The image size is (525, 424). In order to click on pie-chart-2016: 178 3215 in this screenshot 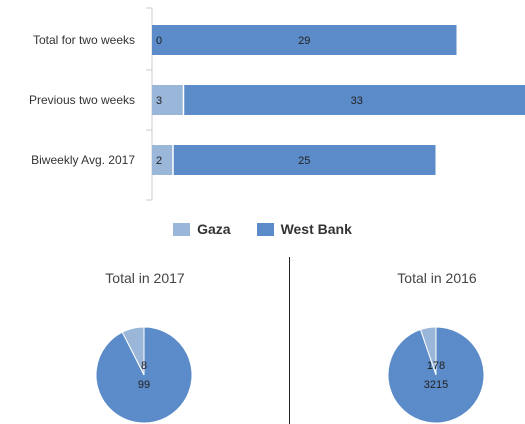, I will do `click(436, 375)`.